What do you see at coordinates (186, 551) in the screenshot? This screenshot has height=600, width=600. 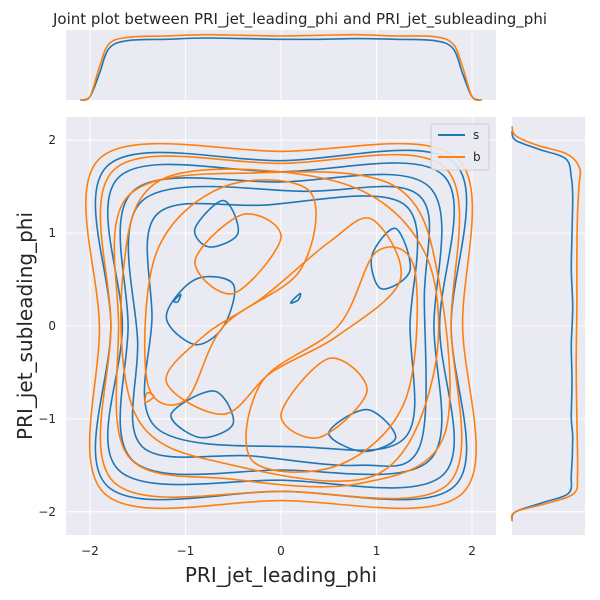 I see `x-tick-label: −1` at bounding box center [186, 551].